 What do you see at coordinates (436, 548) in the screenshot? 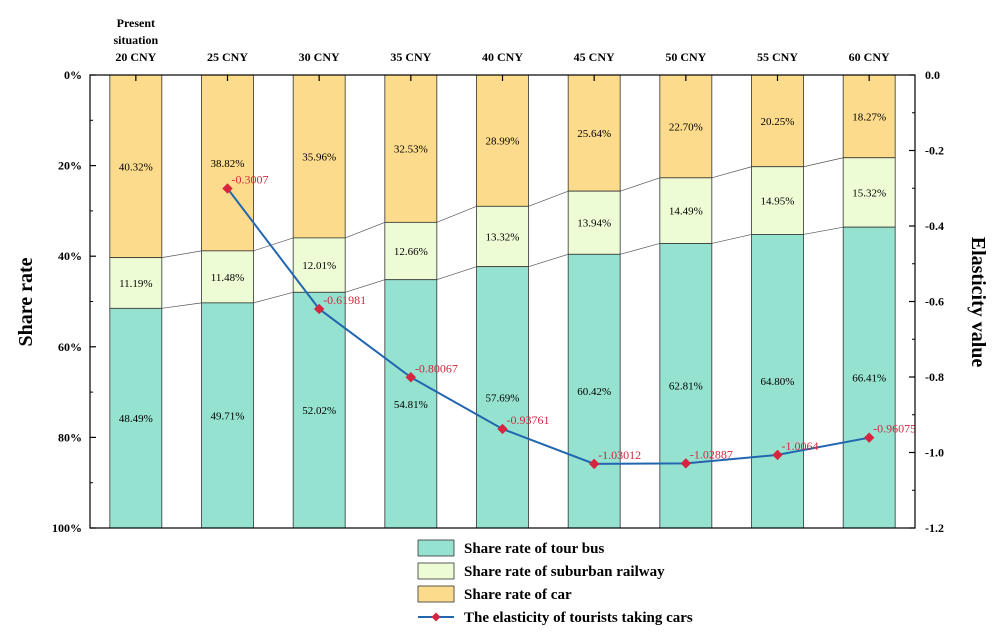
I see `legend-swatch-share-rate-of-tour-bus` at bounding box center [436, 548].